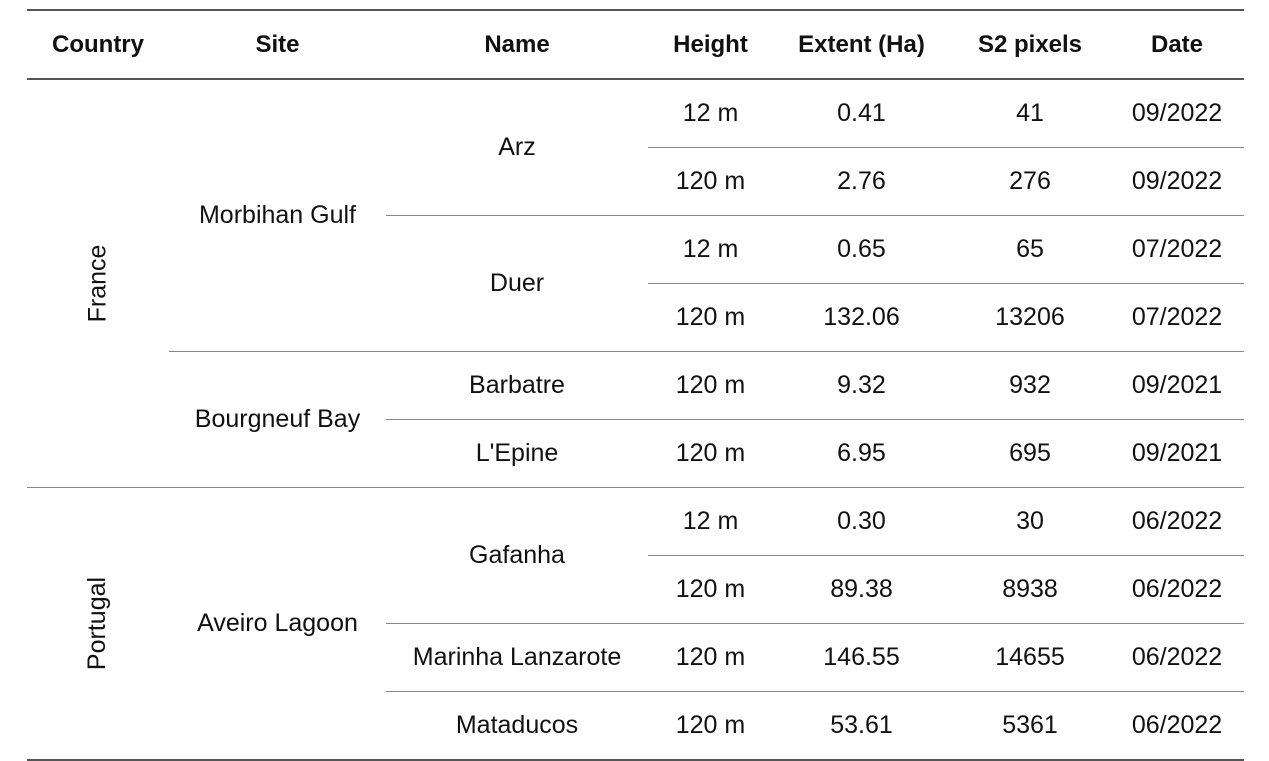 Image resolution: width=1269 pixels, height=761 pixels. Describe the element at coordinates (1030, 657) in the screenshot. I see `pixels-cell: 14655` at that location.